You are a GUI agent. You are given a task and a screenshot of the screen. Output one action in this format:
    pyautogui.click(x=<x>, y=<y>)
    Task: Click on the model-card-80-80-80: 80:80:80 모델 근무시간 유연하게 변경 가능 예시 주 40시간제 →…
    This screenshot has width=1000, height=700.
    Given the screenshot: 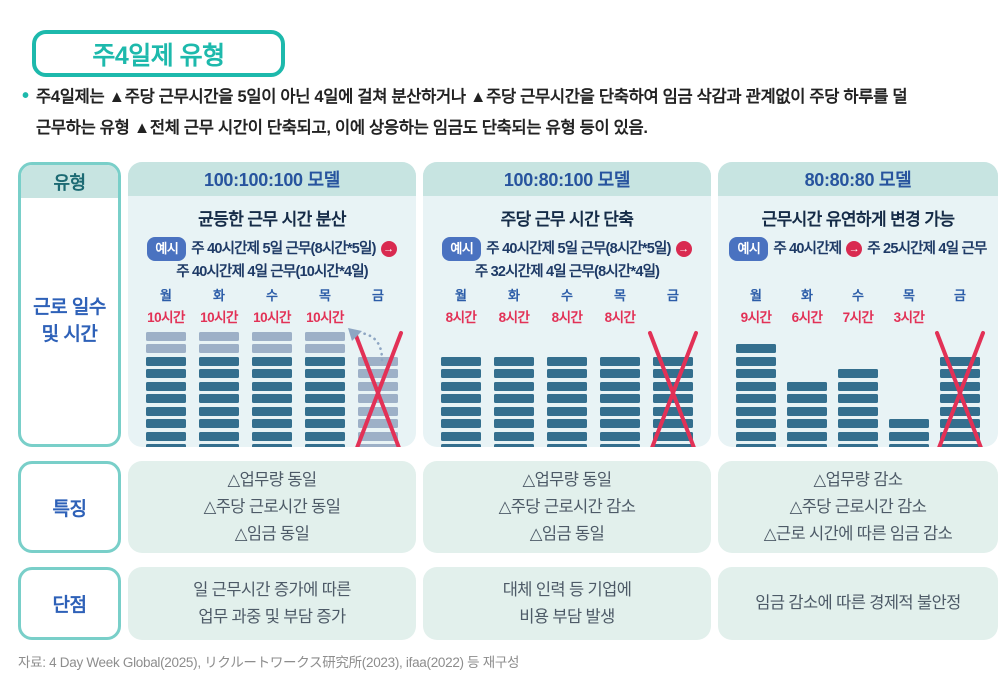 What is the action you would take?
    pyautogui.click(x=858, y=304)
    